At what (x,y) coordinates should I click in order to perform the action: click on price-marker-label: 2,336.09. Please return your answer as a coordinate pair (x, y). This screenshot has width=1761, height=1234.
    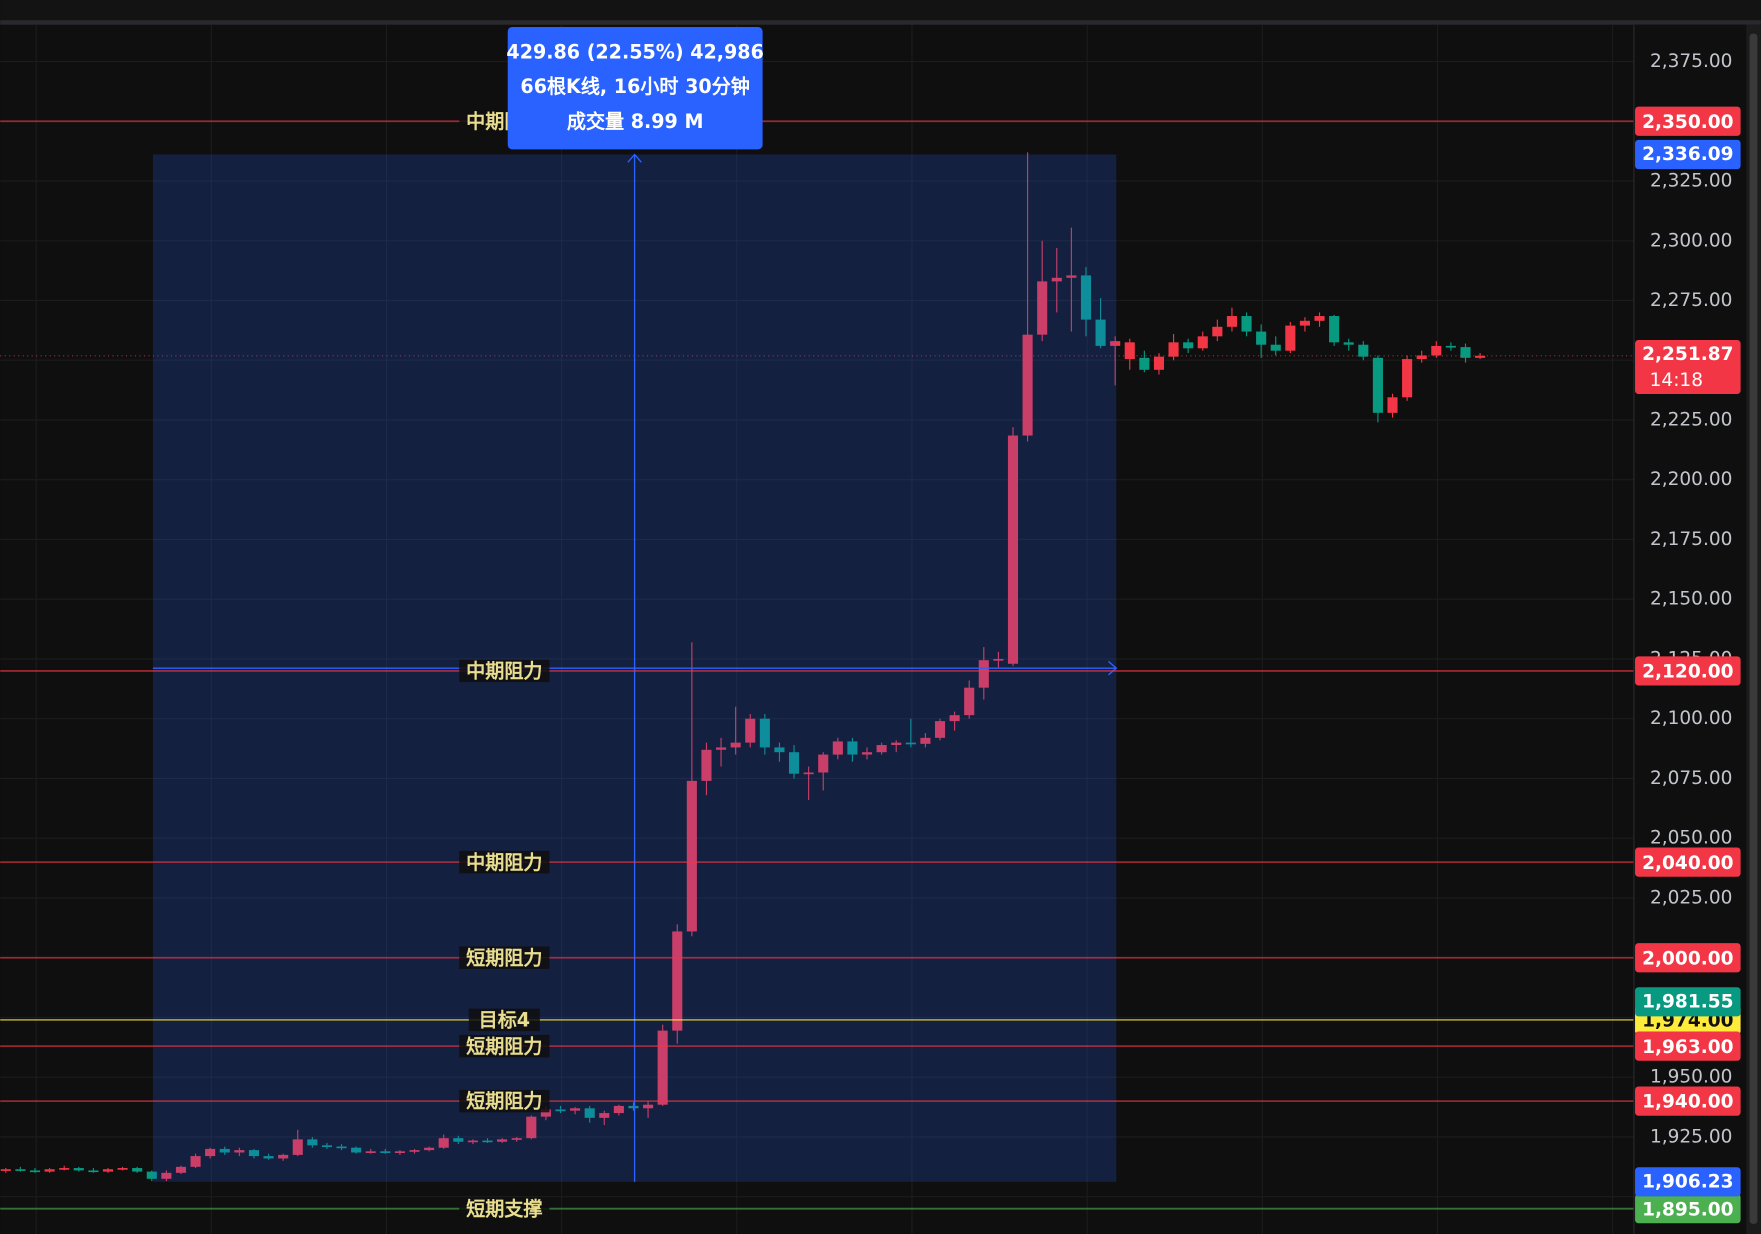
    Looking at the image, I should click on (1687, 154).